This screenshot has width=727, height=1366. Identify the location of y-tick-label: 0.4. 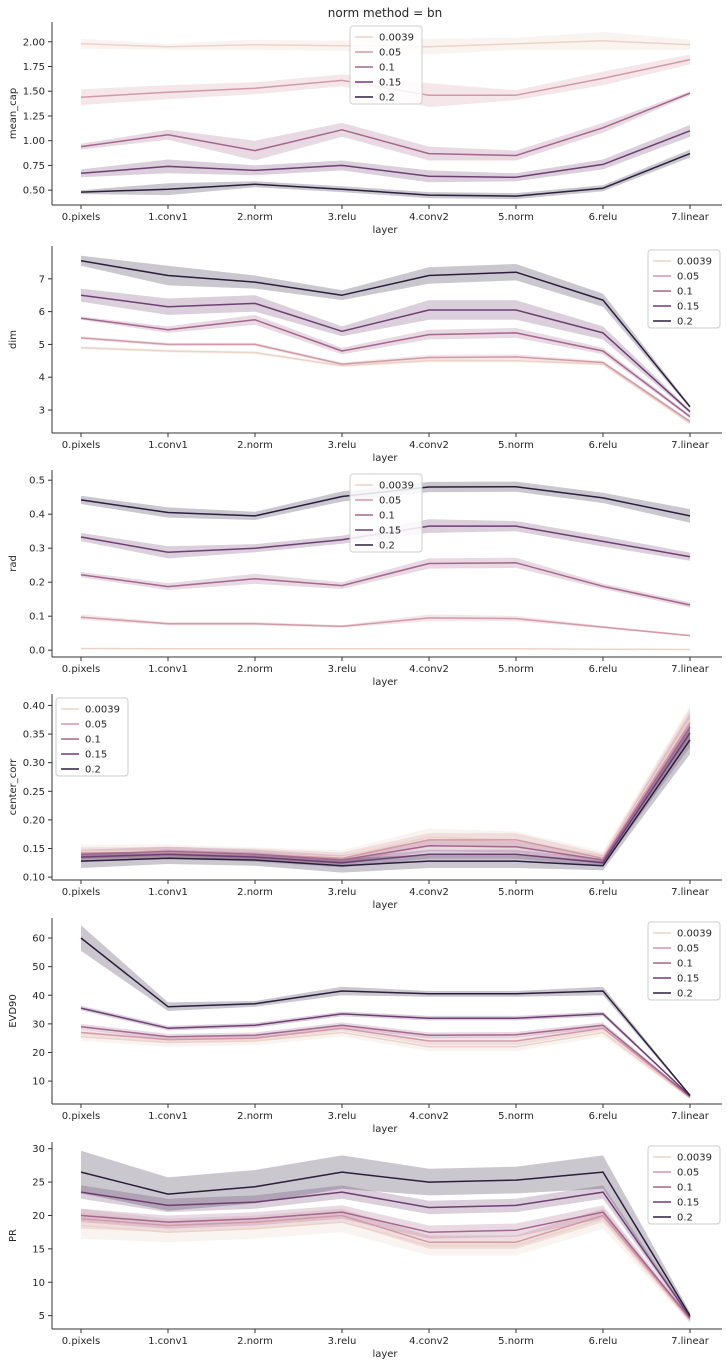
(37, 515).